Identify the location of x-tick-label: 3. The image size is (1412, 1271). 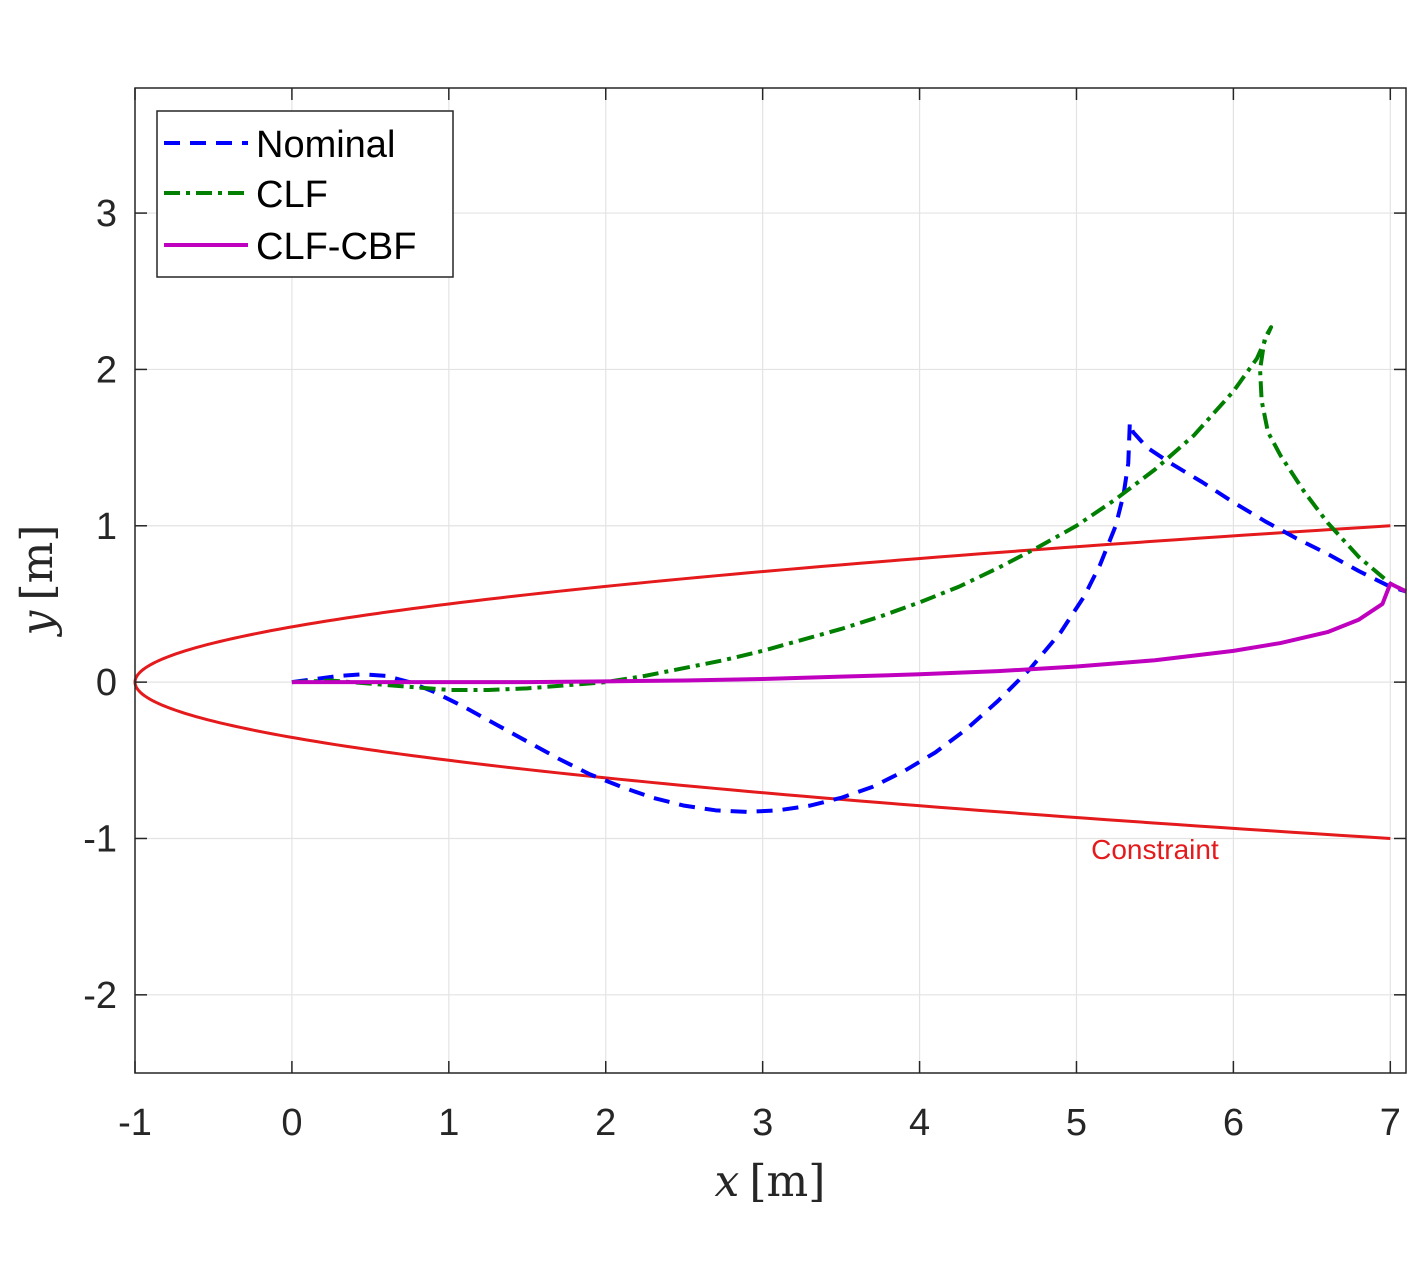
(762, 1123).